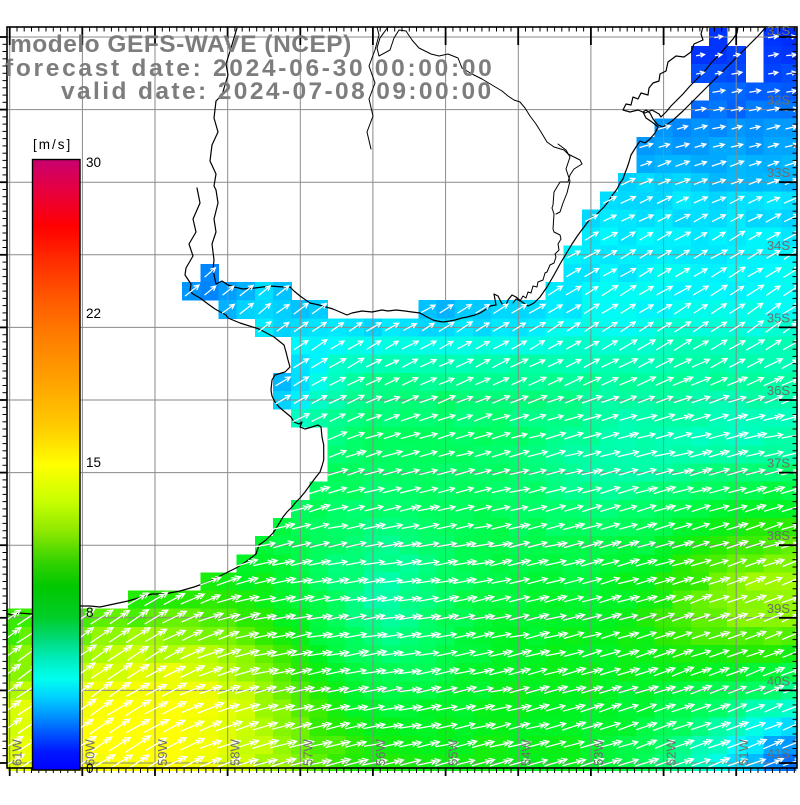 Image resolution: width=800 pixels, height=805 pixels. I want to click on svg-text: 31S, so click(778, 30).